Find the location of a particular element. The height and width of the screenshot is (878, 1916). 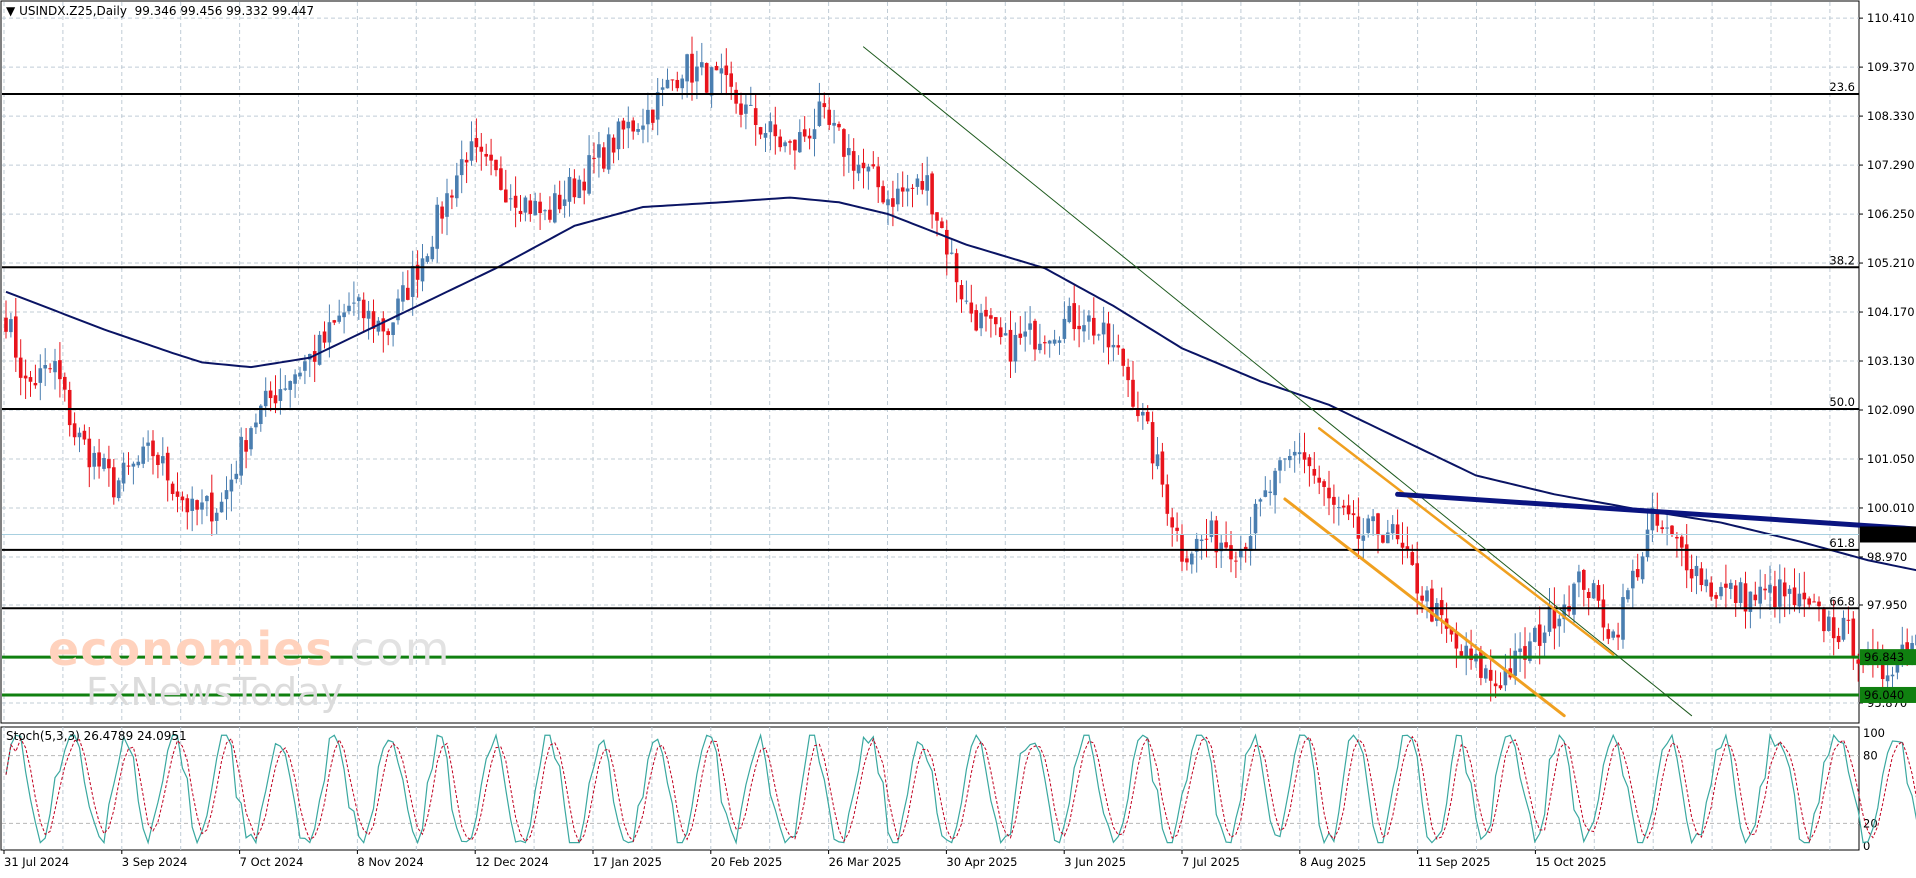

dropdown-arrow-icon: ▼ is located at coordinates (11, 11).